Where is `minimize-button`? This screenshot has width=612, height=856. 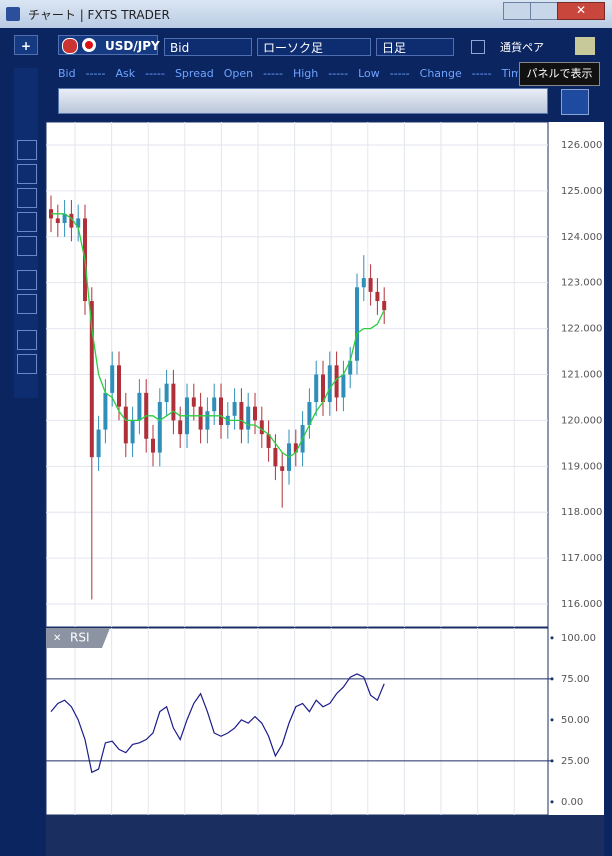 minimize-button is located at coordinates (517, 11).